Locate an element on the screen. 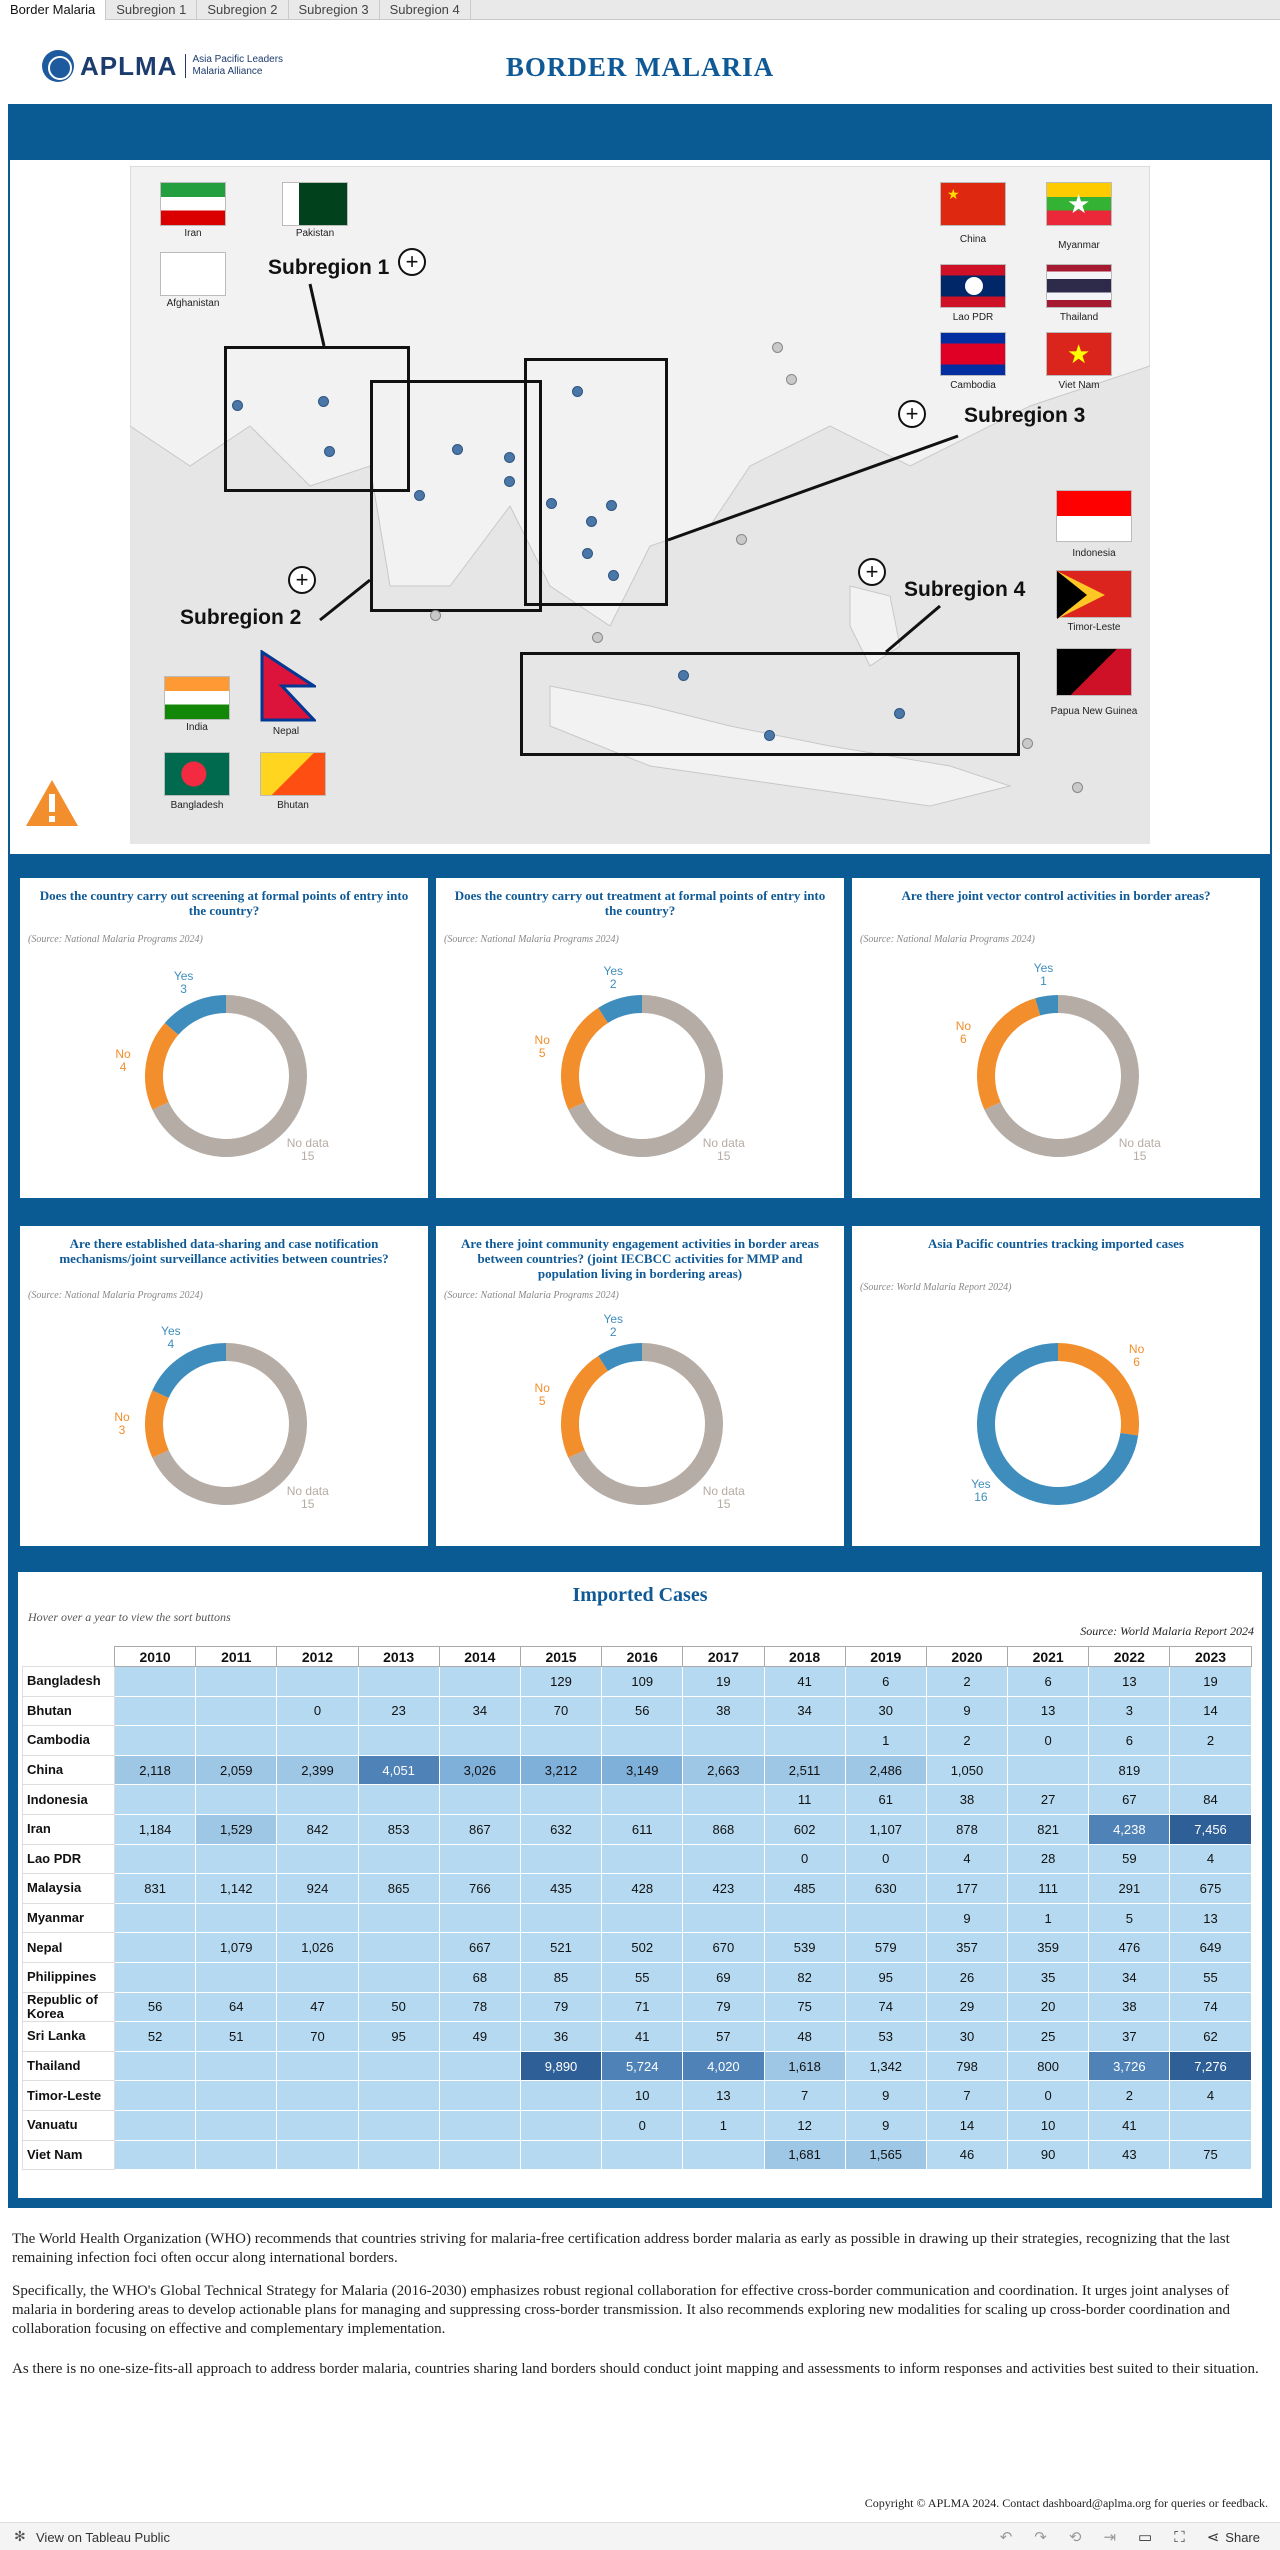  case-cell: 924 is located at coordinates (317, 1888).